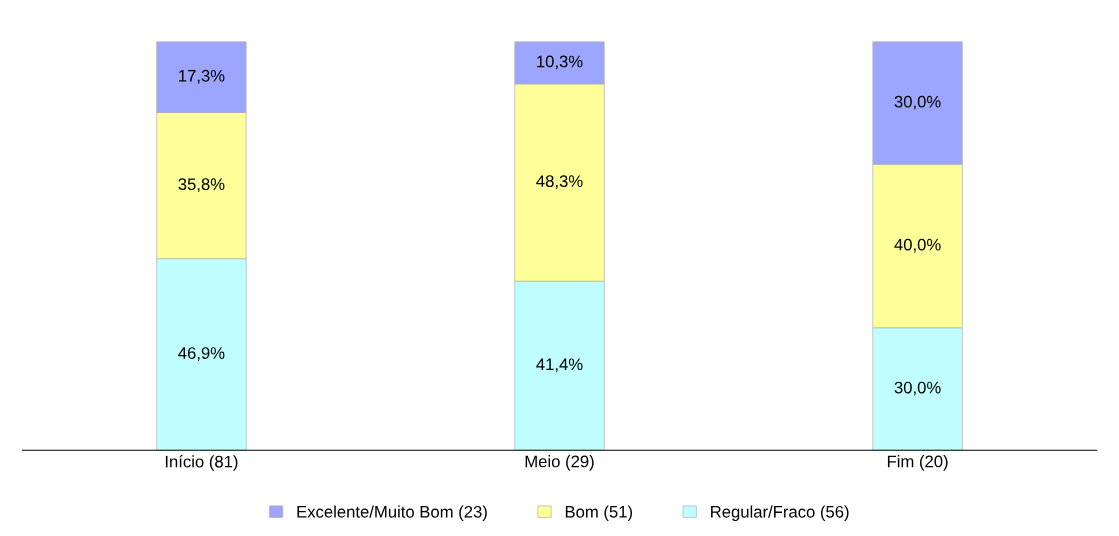 Image resolution: width=1119 pixels, height=536 pixels. What do you see at coordinates (780, 513) in the screenshot?
I see `legend-label: Regular/Fraco (56)` at bounding box center [780, 513].